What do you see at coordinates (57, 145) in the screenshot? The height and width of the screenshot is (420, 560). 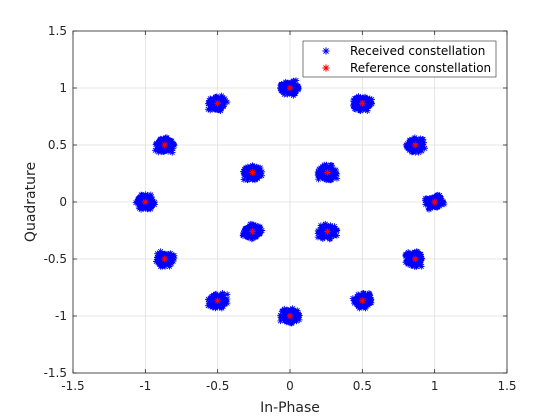 I see `y-tick-label: 0.5` at bounding box center [57, 145].